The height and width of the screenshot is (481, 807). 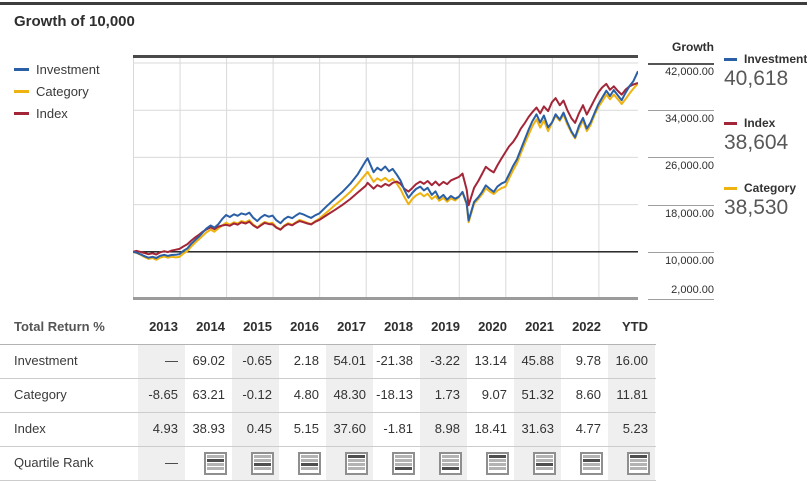 What do you see at coordinates (445, 360) in the screenshot?
I see `table-cell: -3.22` at bounding box center [445, 360].